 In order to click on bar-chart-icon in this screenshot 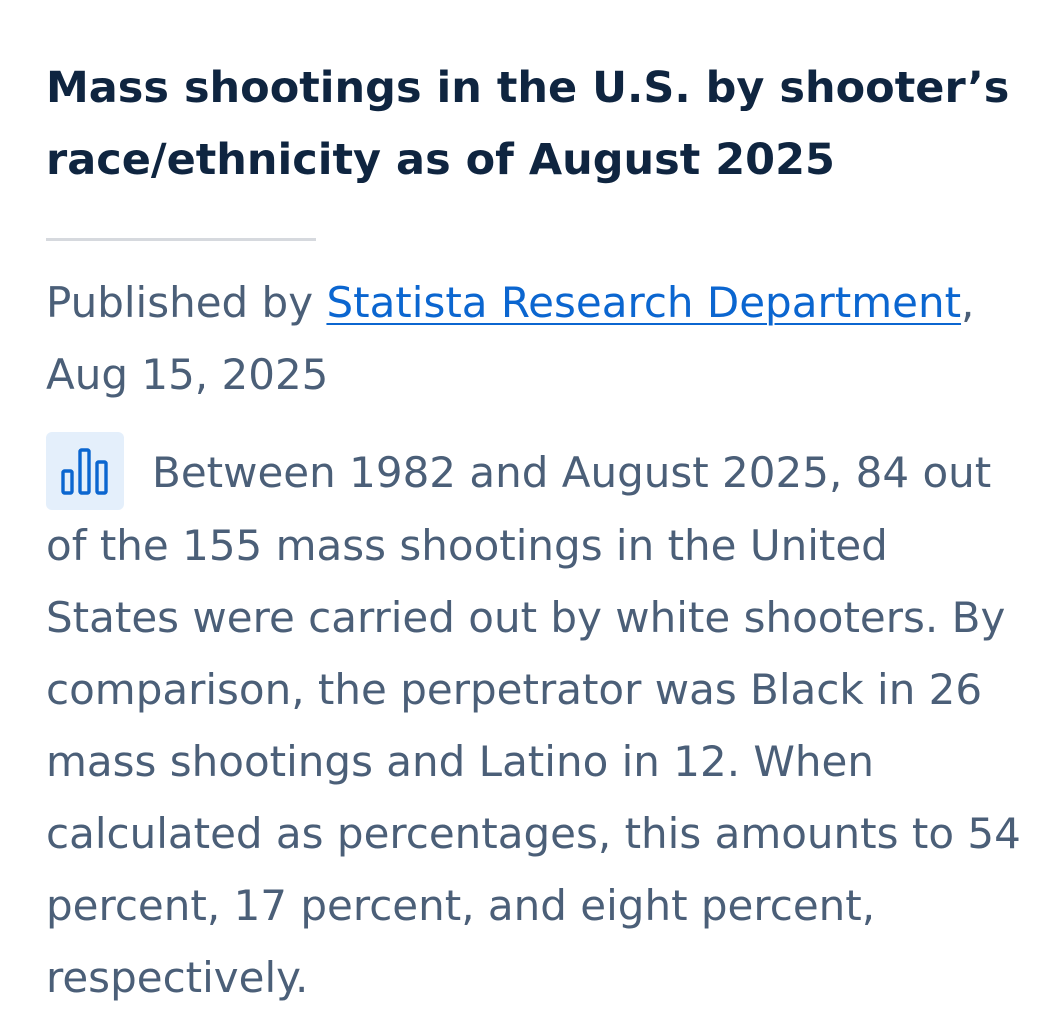, I will do `click(85, 471)`.